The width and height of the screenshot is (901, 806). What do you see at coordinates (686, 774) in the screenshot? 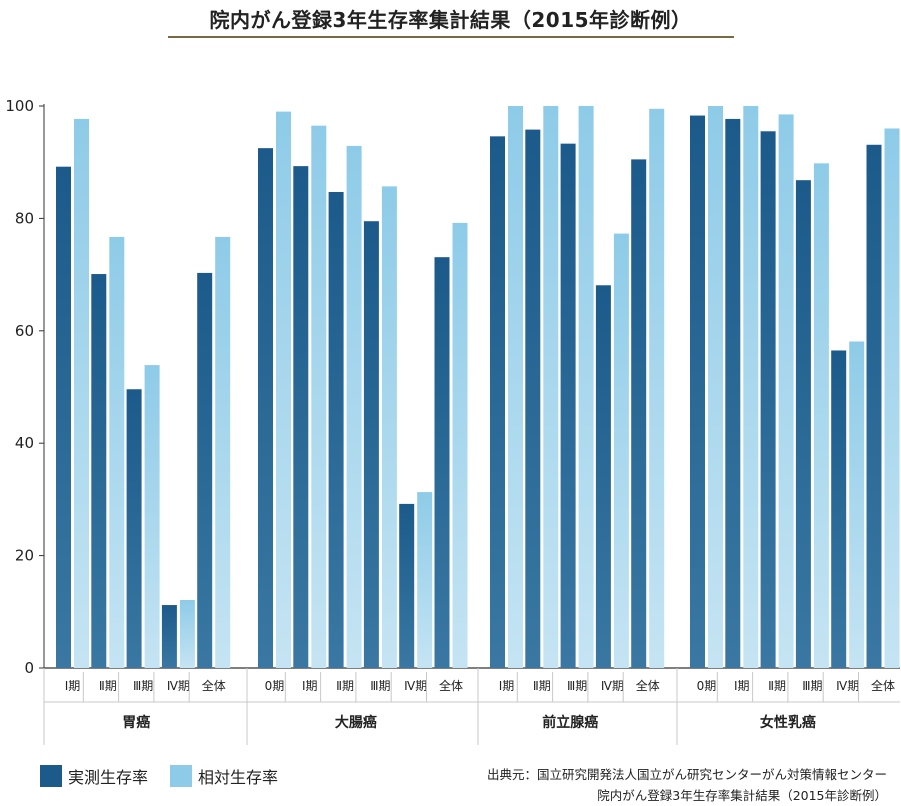
I see `source-line-1: 出典元：国立研究開発法人国立がん研究センターがん対策情報センター` at bounding box center [686, 774].